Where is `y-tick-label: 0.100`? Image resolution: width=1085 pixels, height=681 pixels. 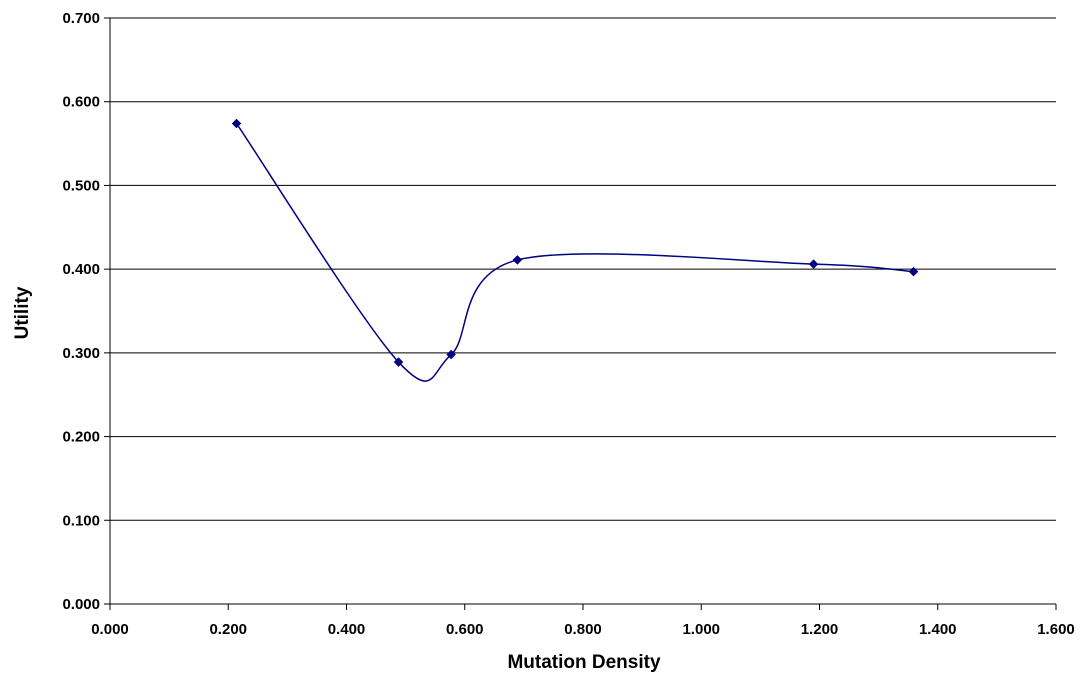 y-tick-label: 0.100 is located at coordinates (81, 520).